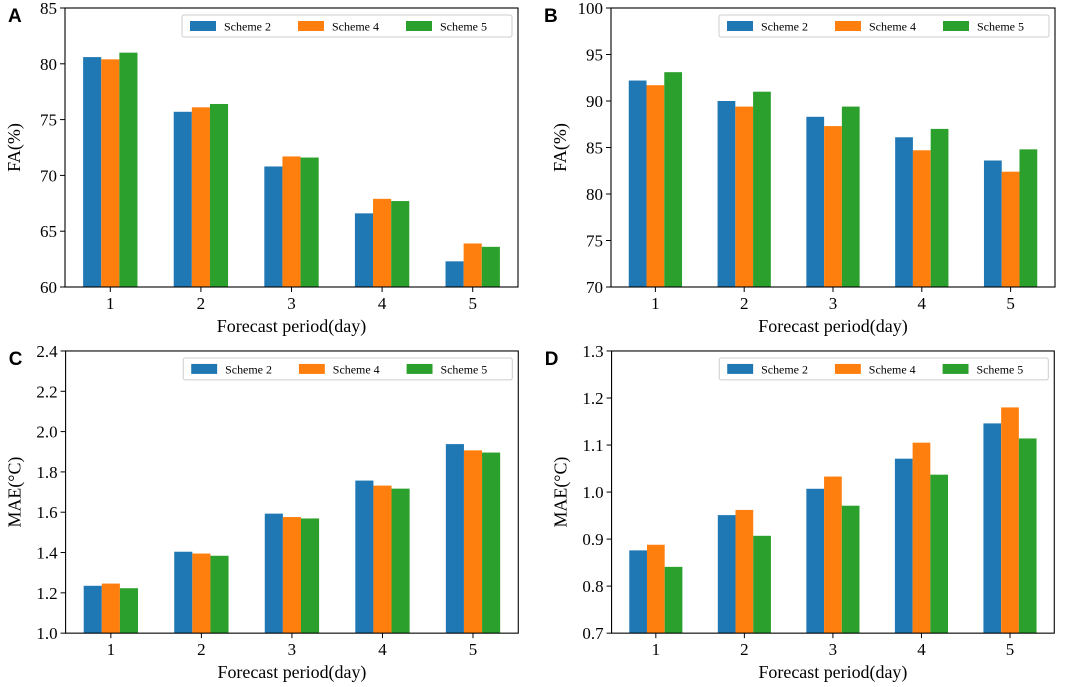 Image resolution: width=1072 pixels, height=687 pixels. Describe the element at coordinates (491, 543) in the screenshot. I see `bar-c-s3-day5` at that location.